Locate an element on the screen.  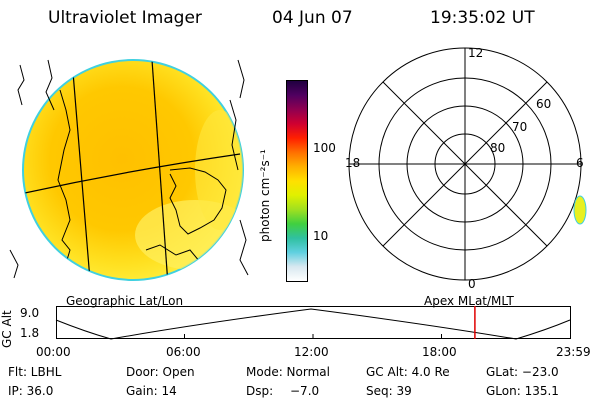
lat-70-label: 70 is located at coordinates (520, 127).